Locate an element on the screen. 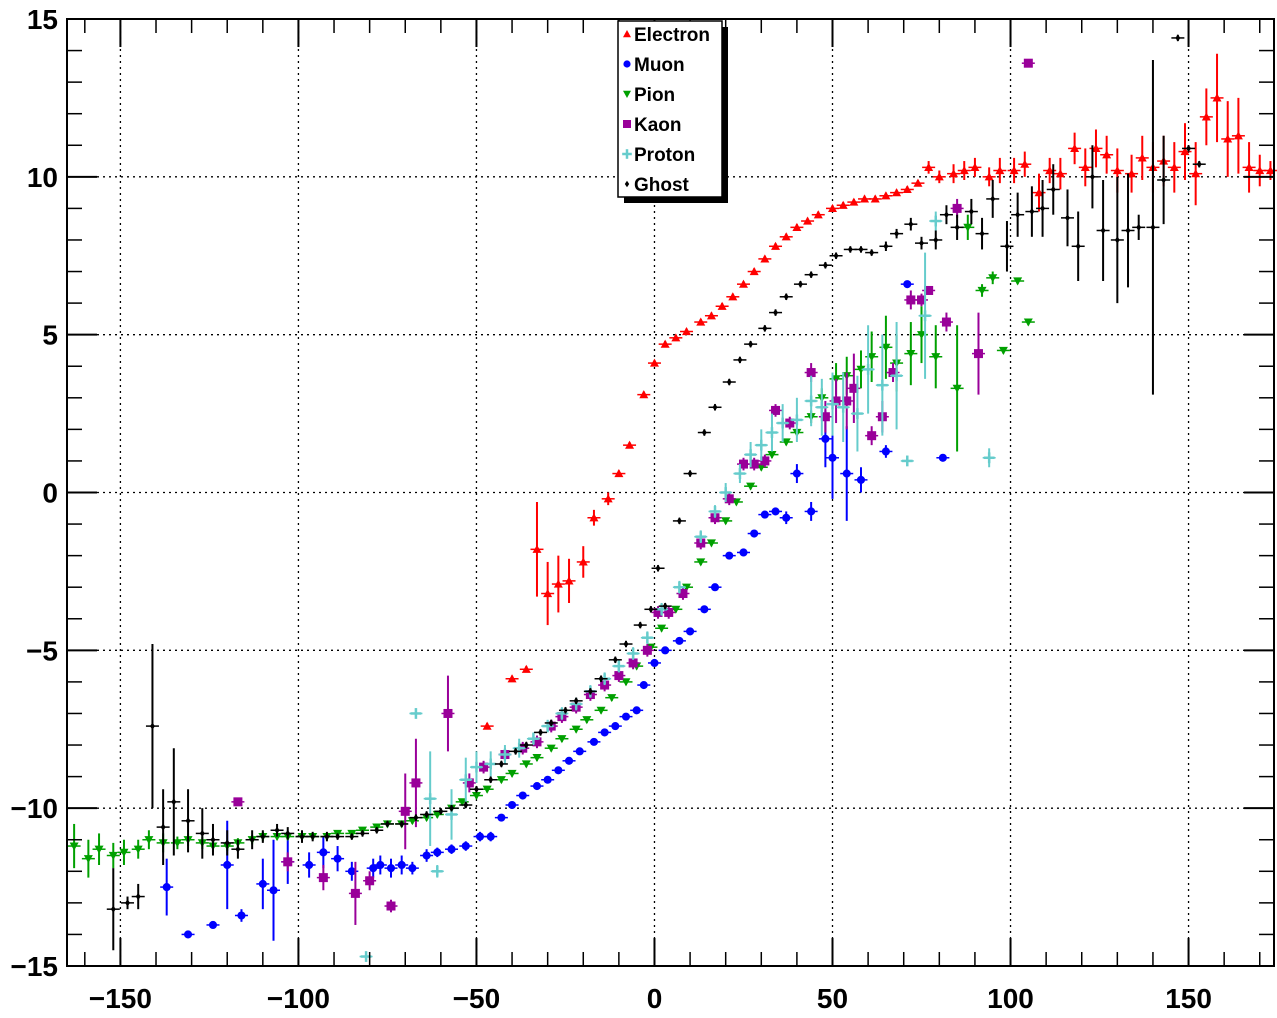  legend-marker-proton is located at coordinates (627, 154).